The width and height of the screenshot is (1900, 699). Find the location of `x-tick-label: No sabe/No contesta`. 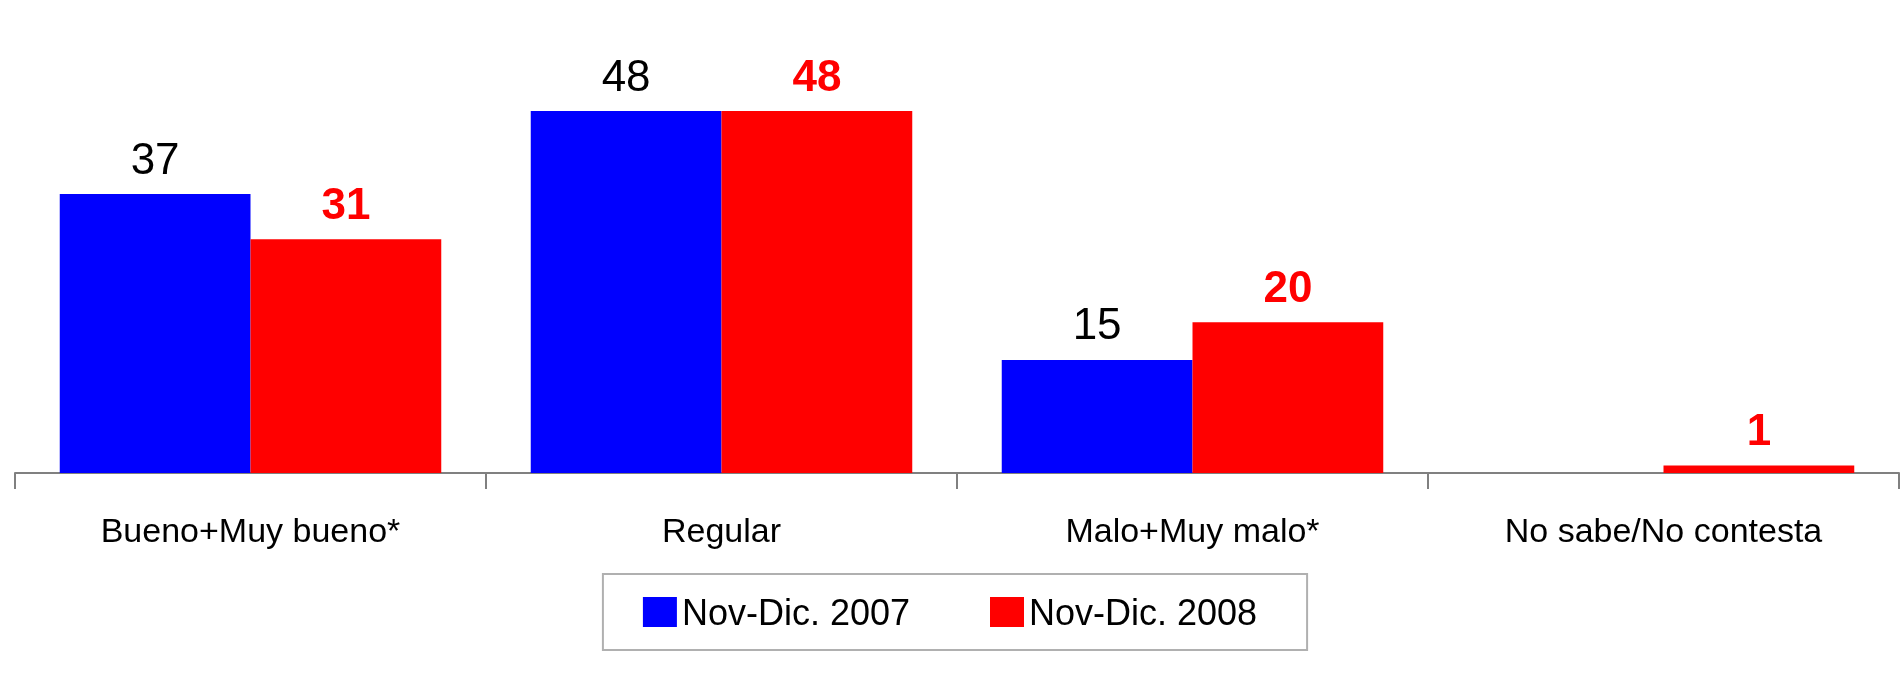

x-tick-label: No sabe/No contesta is located at coordinates (1663, 530).